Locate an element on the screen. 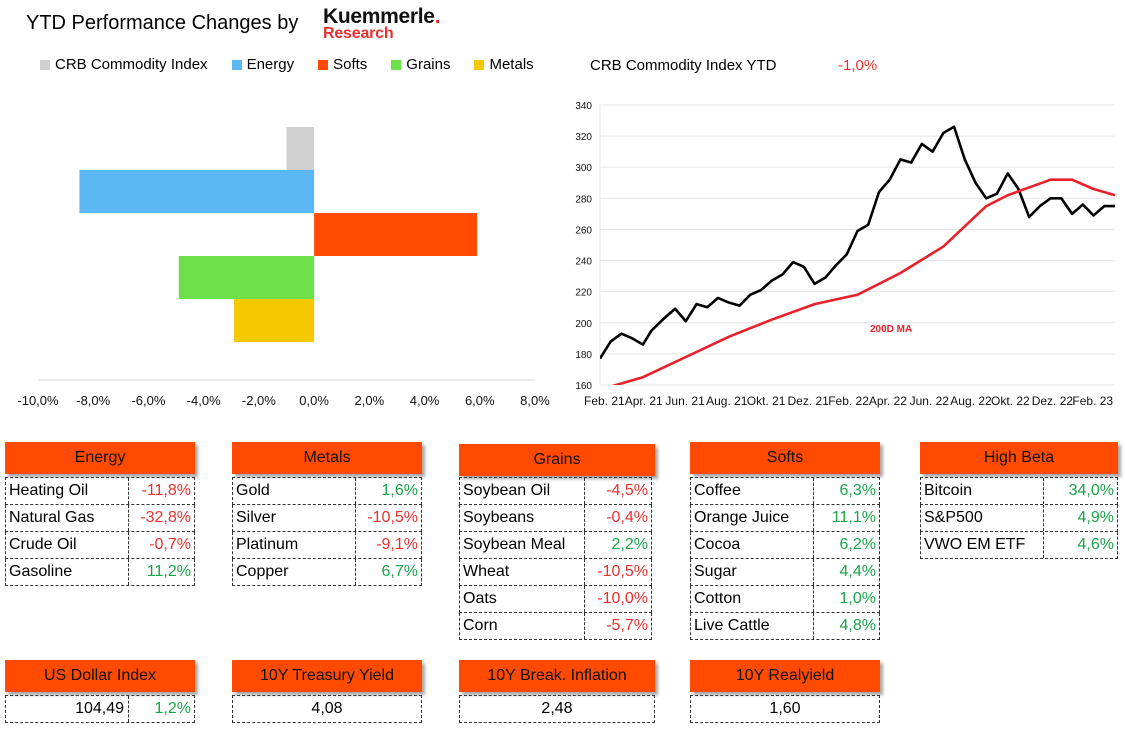 This screenshot has height=731, width=1125. table-row: S&P500 4,9% is located at coordinates (1019, 518).